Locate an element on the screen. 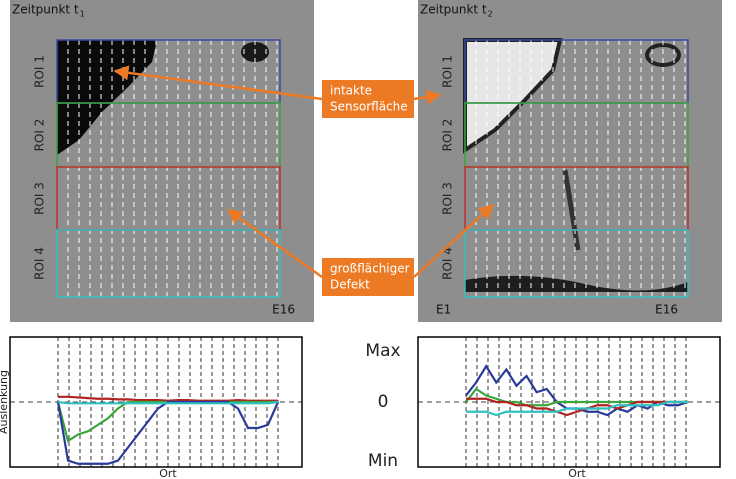 Image resolution: width=736 pixels, height=479 pixels. y-tick-label: 0 is located at coordinates (383, 402).